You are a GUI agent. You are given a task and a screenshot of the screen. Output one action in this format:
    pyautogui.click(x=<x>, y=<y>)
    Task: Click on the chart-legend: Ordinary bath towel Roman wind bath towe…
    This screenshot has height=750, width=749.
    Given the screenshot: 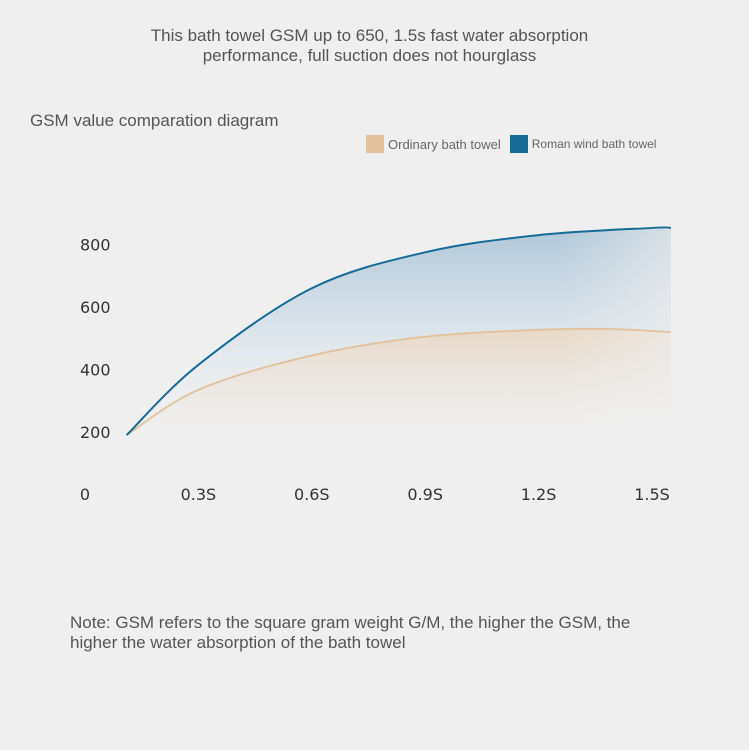 What is the action you would take?
    pyautogui.click(x=511, y=144)
    